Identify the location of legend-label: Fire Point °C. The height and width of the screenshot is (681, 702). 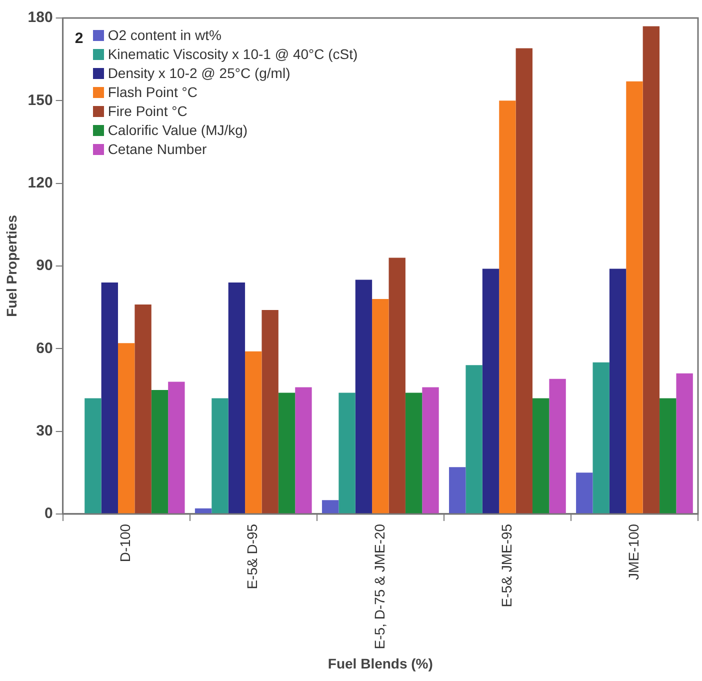
(148, 111).